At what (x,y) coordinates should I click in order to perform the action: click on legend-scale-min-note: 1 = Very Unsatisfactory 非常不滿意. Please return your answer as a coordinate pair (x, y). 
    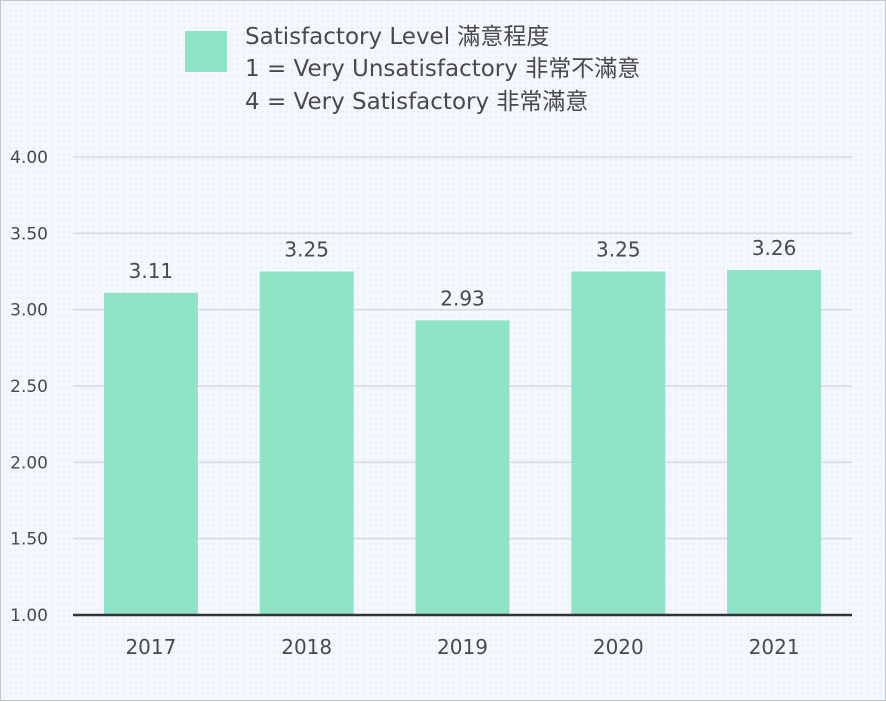
    Looking at the image, I should click on (443, 69).